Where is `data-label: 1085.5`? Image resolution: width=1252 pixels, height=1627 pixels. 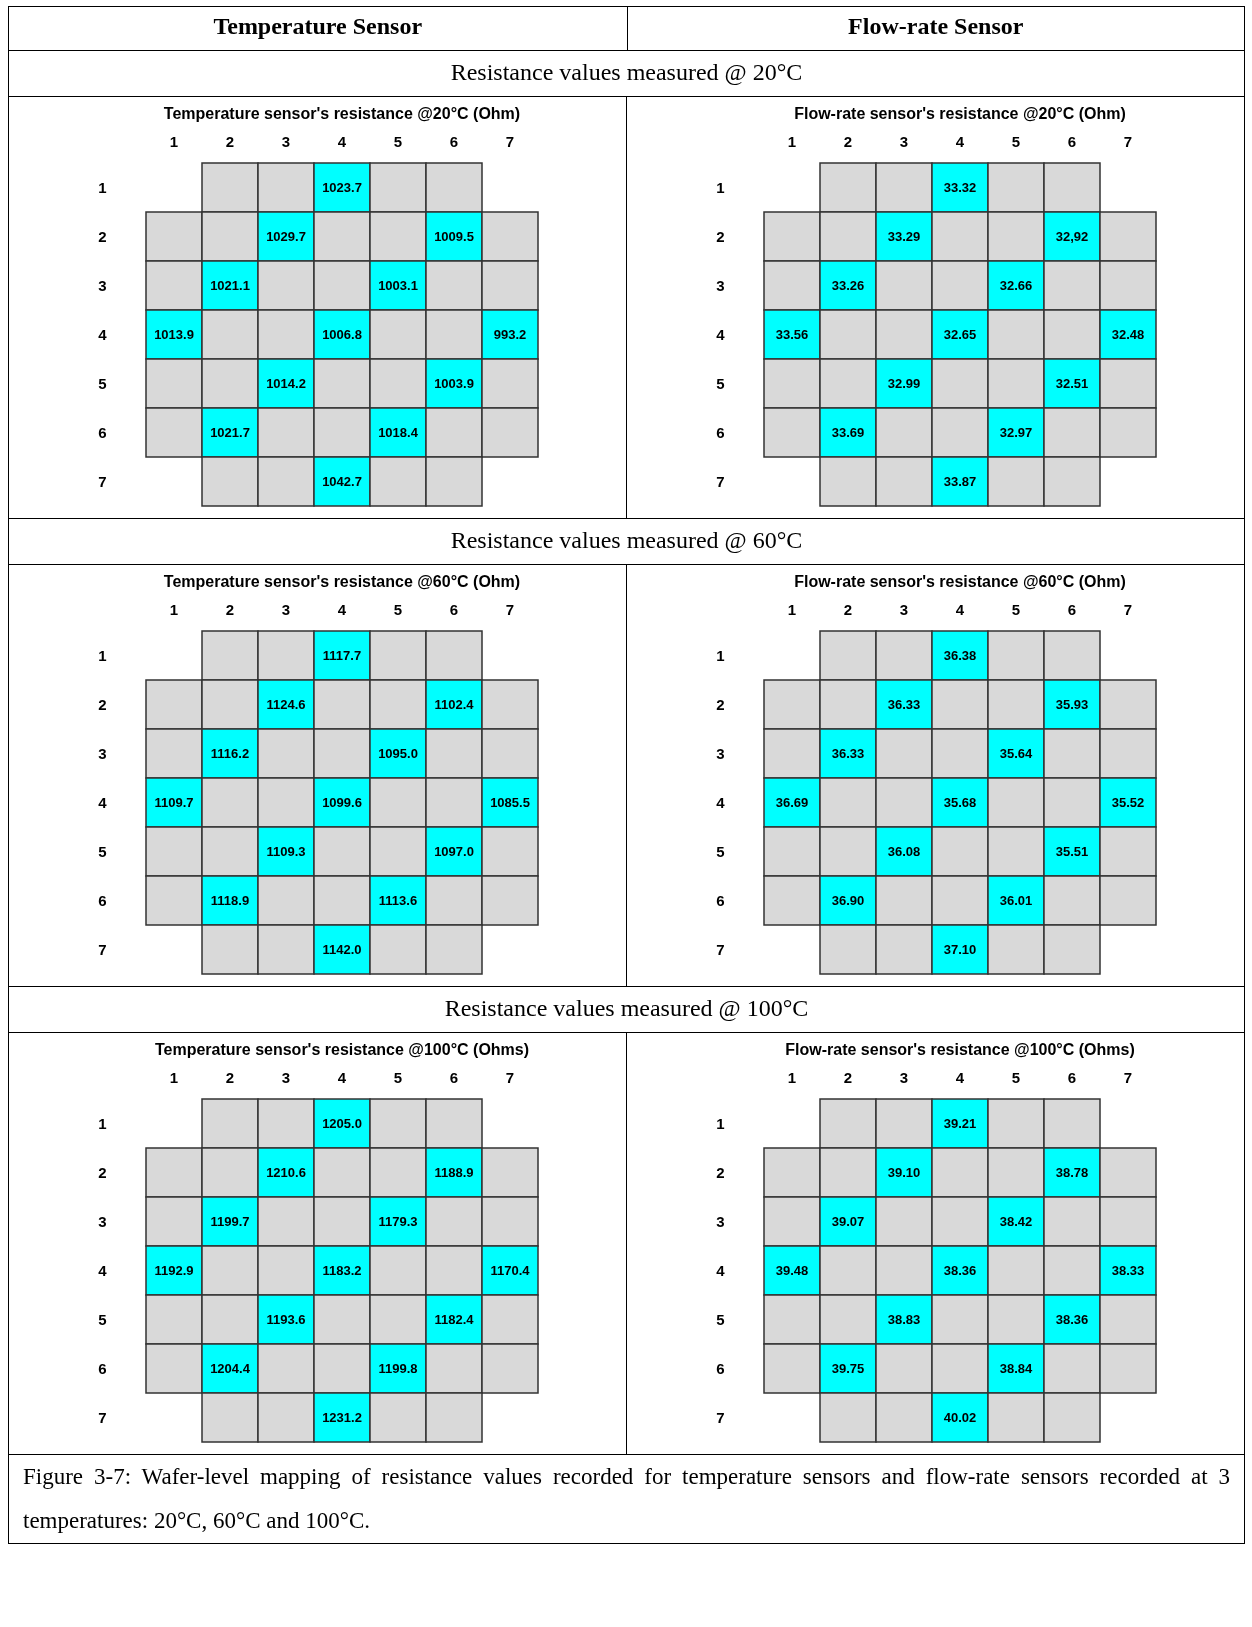 data-label: 1085.5 is located at coordinates (509, 802).